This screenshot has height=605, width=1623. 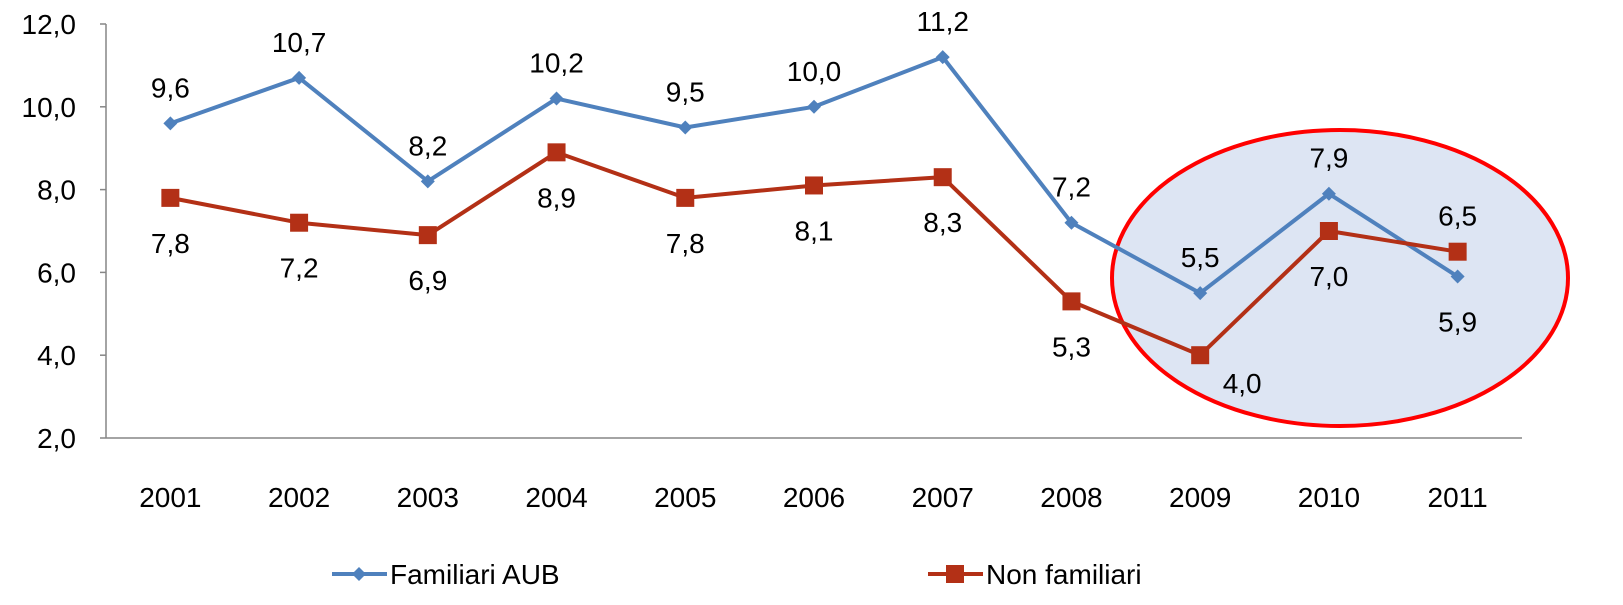 What do you see at coordinates (1328, 276) in the screenshot?
I see `data-label: 7,0` at bounding box center [1328, 276].